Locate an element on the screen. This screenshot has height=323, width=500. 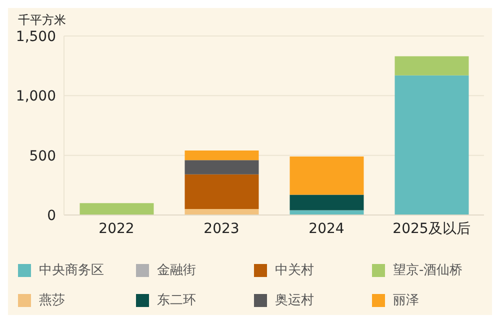
y-tick-label: 500 is located at coordinates (42, 156).